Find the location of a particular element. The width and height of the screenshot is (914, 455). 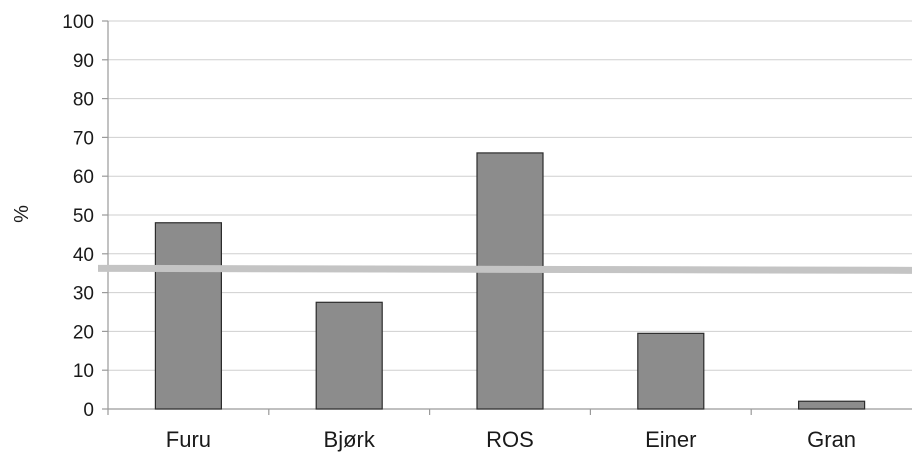

bar-bjørk is located at coordinates (349, 355).